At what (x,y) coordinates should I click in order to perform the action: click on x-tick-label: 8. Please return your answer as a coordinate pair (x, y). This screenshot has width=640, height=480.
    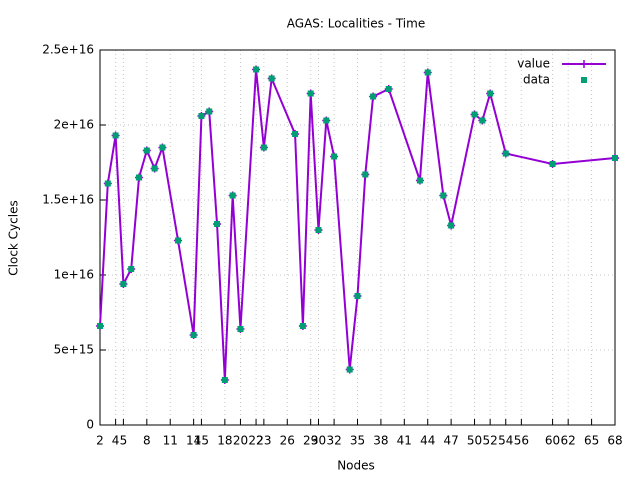
    Looking at the image, I should click on (147, 441).